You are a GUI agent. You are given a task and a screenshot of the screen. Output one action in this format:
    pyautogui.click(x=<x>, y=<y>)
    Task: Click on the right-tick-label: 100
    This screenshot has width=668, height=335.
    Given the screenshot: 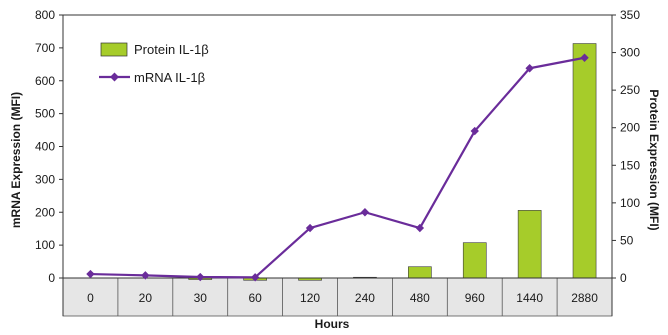 What is the action you would take?
    pyautogui.click(x=630, y=203)
    